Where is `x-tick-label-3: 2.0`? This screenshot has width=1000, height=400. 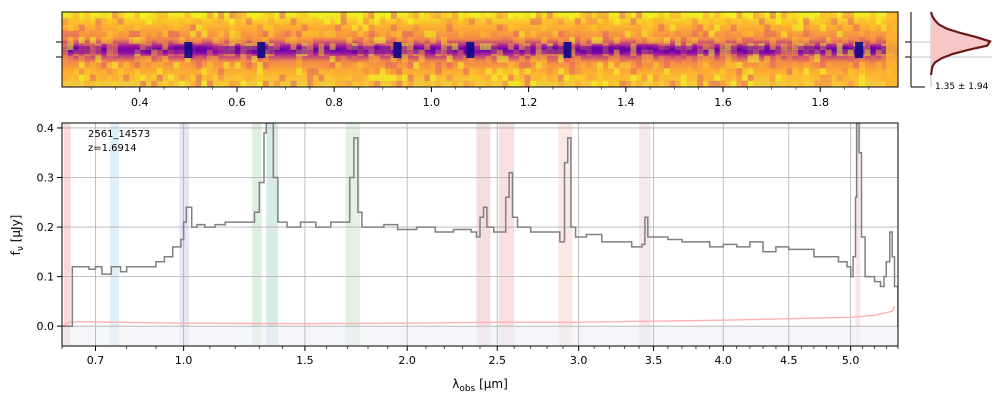 x-tick-label-3: 2.0 is located at coordinates (407, 360).